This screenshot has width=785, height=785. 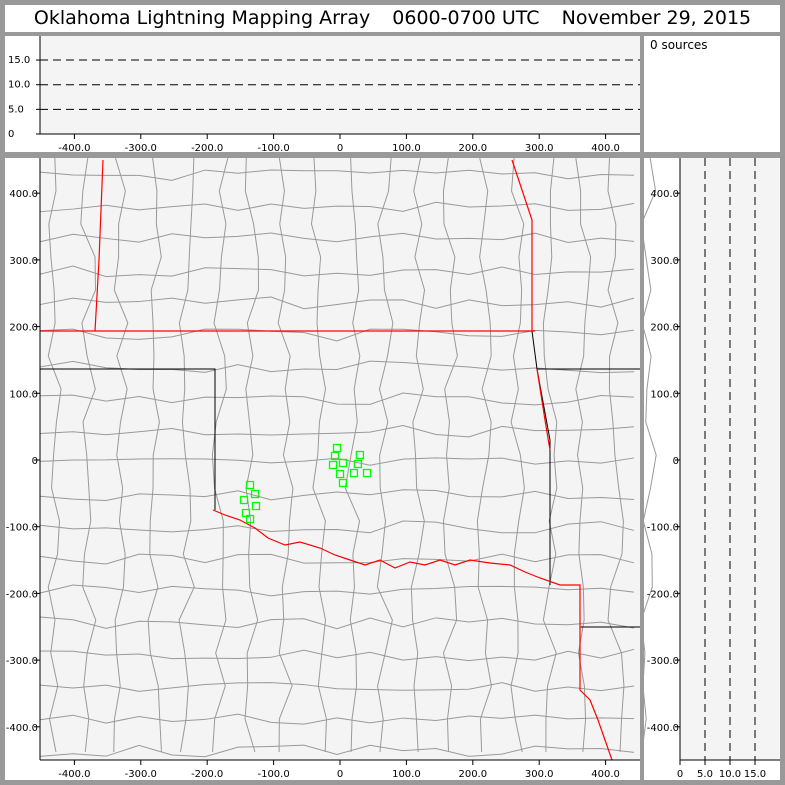 I want to click on map-x-tick-label: -400.0, so click(x=74, y=774).